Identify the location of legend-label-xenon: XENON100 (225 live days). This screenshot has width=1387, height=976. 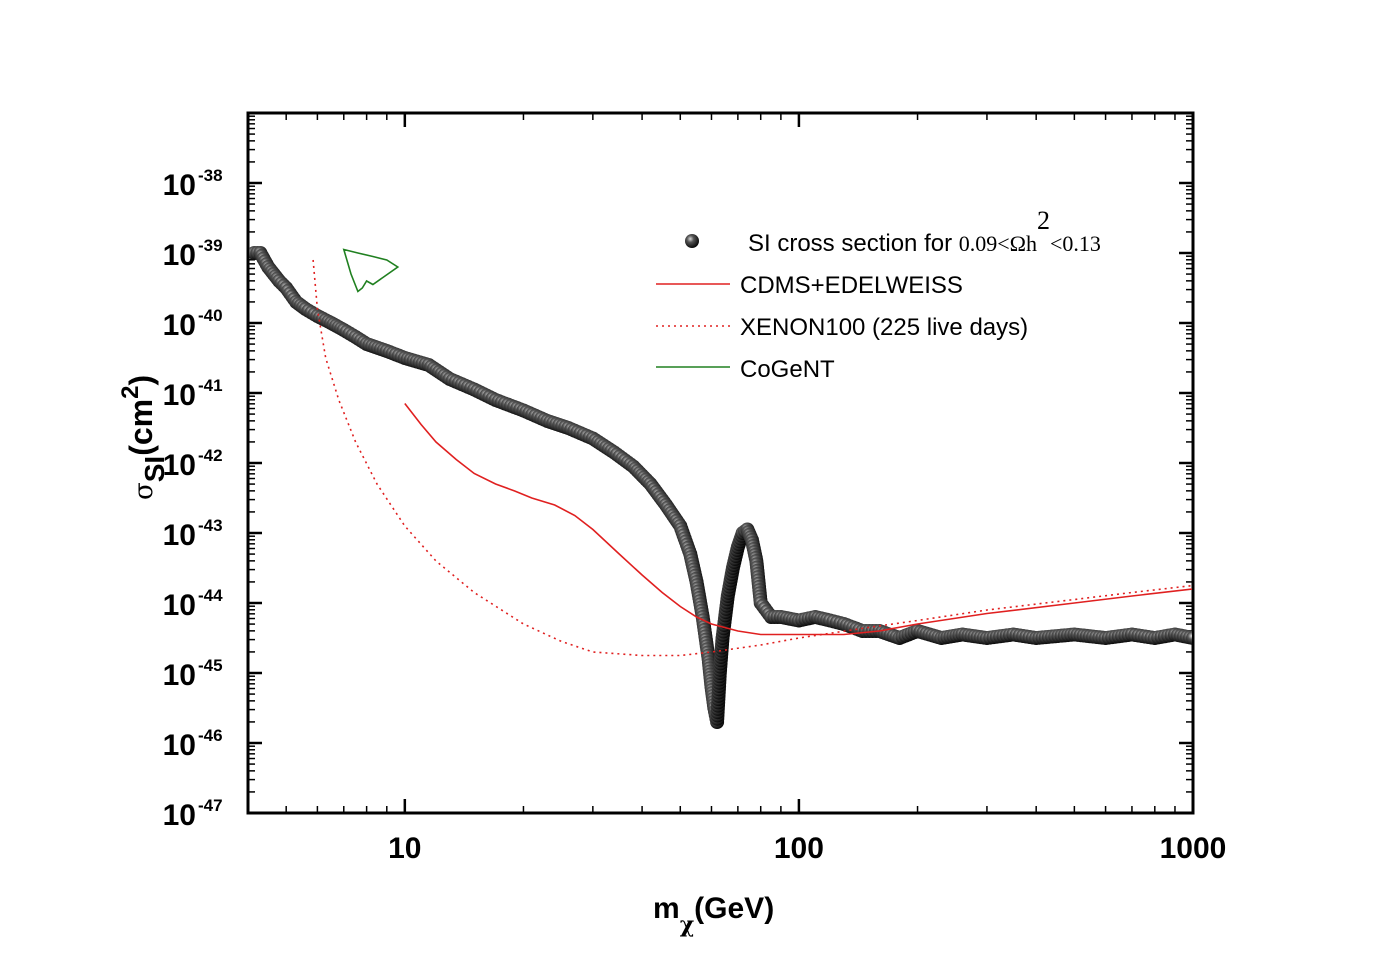
(884, 327).